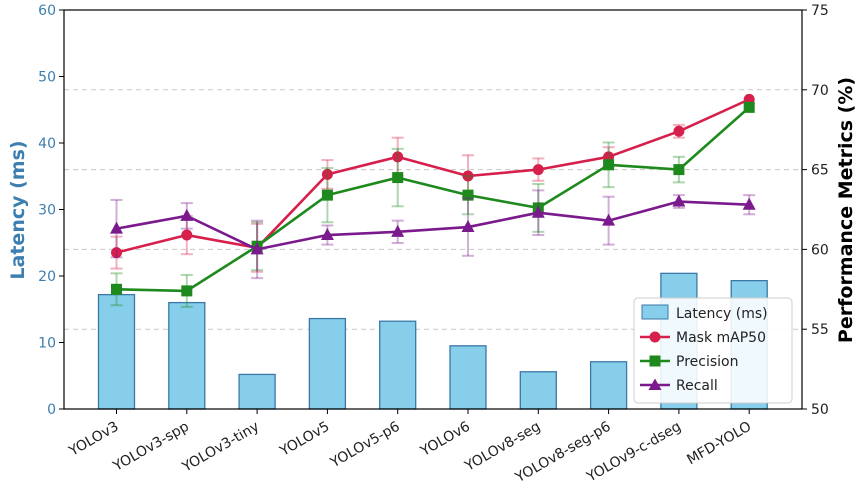 This screenshot has width=863, height=500. What do you see at coordinates (47, 11) in the screenshot?
I see `left-tick-label: 60` at bounding box center [47, 11].